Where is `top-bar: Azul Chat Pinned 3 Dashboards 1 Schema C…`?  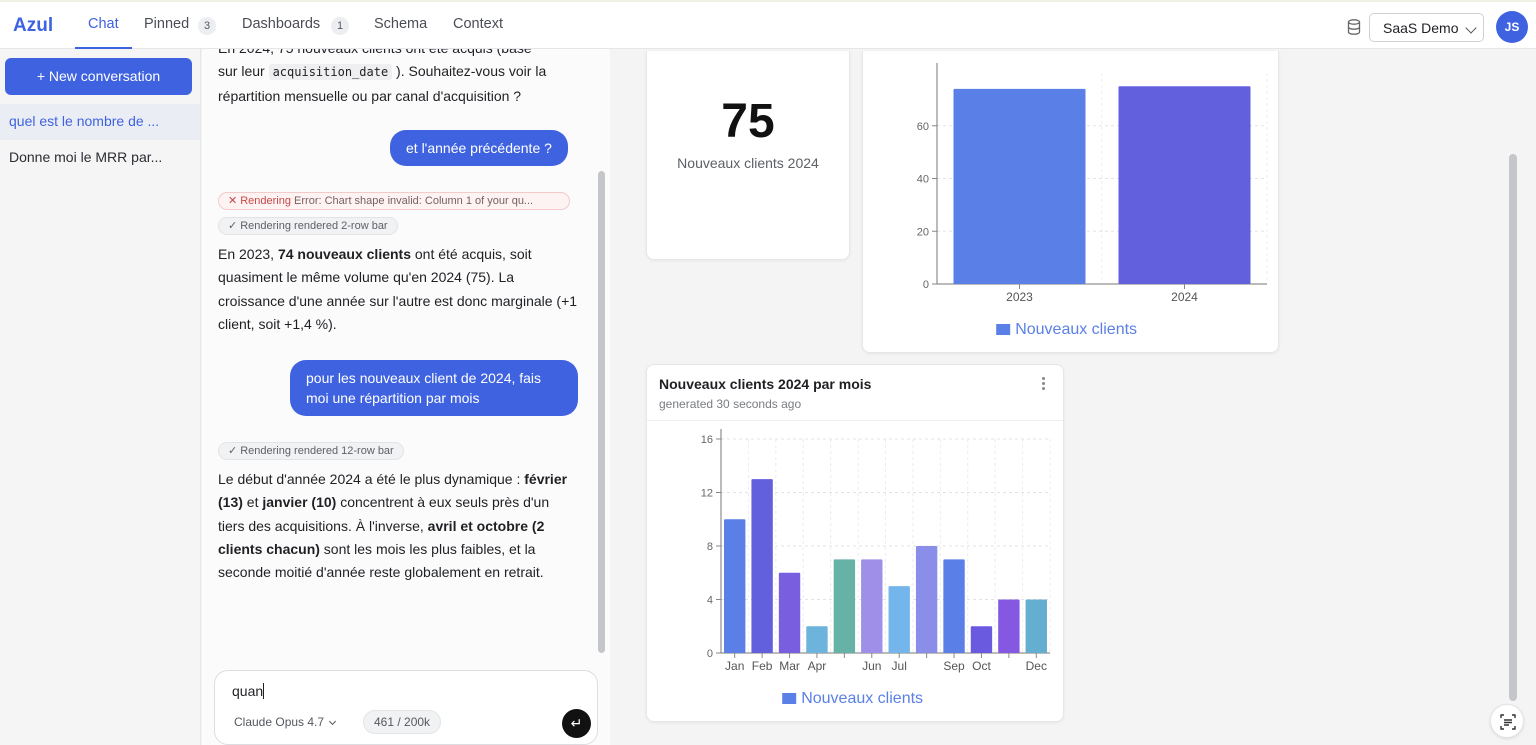 top-bar: Azul Chat Pinned 3 Dashboards 1 Schema C… is located at coordinates (768, 24).